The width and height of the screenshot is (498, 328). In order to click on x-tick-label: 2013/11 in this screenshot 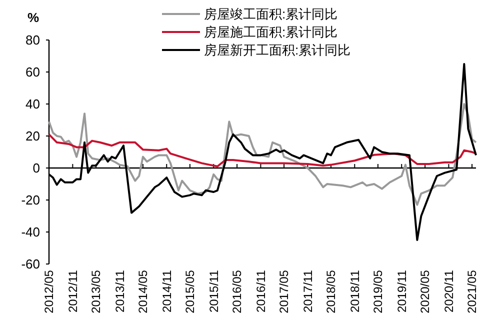, I will do `click(119, 291)`.